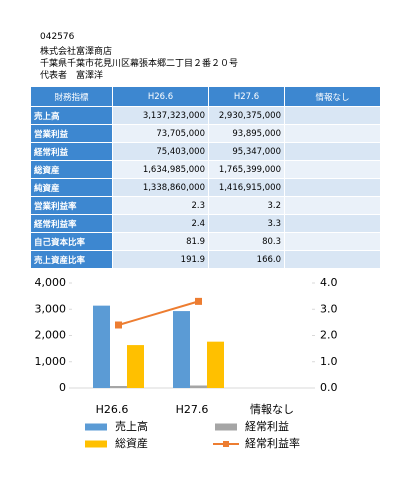 Image resolution: width=410 pixels, height=480 pixels. Describe the element at coordinates (51, 308) in the screenshot. I see `y-tick-label: 3,000` at that location.